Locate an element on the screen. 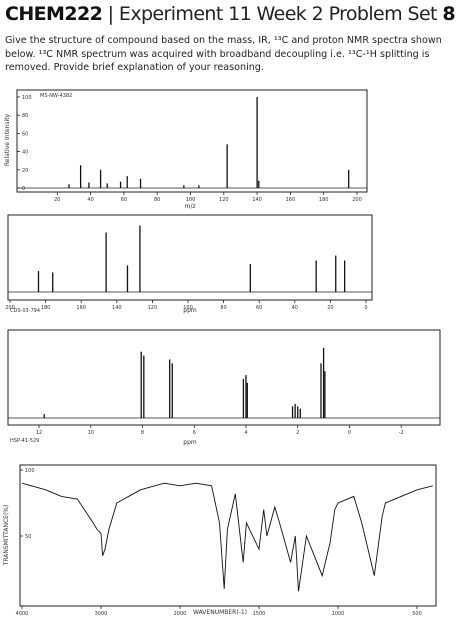 The height and width of the screenshot is (620, 474). y-tick-label: 60 is located at coordinates (25, 134).